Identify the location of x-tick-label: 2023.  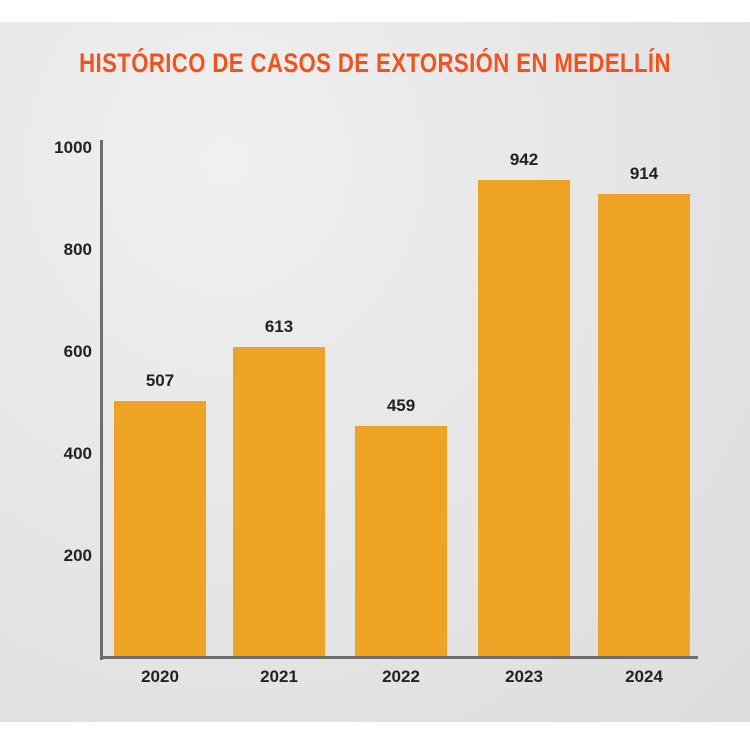
(524, 676).